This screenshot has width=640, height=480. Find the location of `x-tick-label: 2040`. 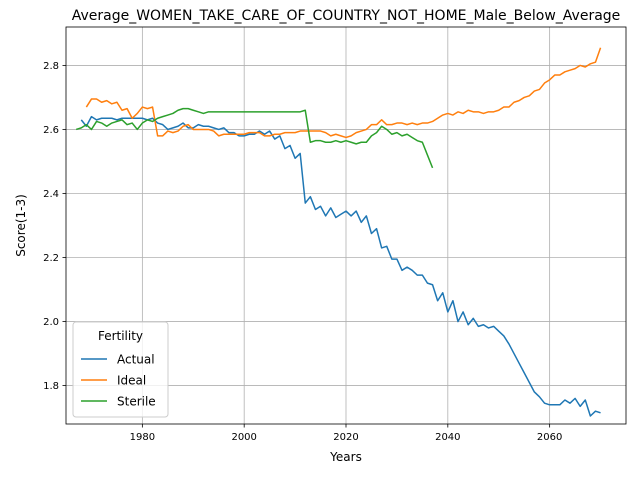

x-tick-label: 2040 is located at coordinates (447, 437).